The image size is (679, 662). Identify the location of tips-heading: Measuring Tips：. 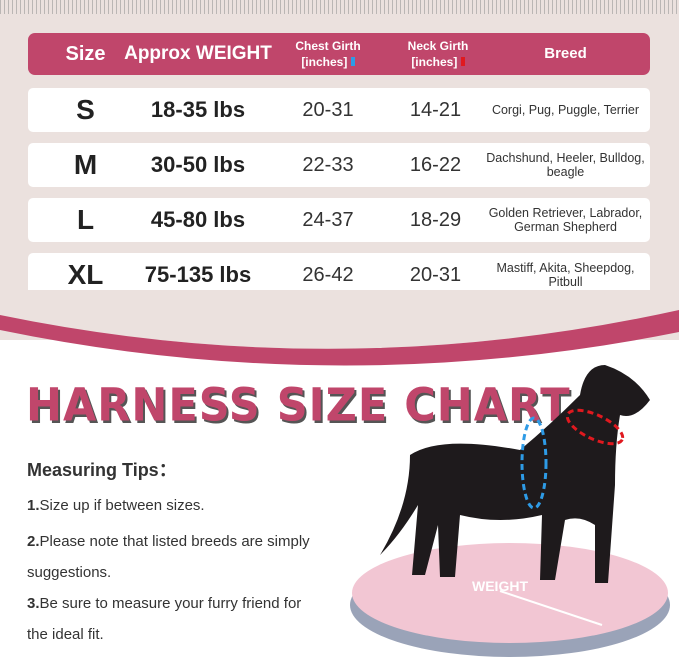
(102, 470).